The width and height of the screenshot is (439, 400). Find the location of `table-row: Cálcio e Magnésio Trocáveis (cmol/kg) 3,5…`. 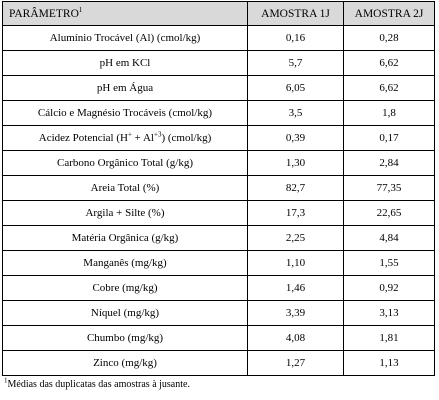

table-row: Cálcio e Magnésio Trocáveis (cmol/kg) 3,5… is located at coordinates (218, 113).